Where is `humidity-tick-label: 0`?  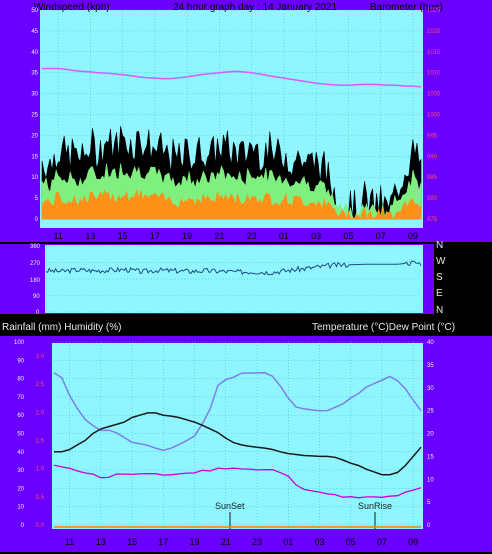 humidity-tick-label: 0 is located at coordinates (23, 526).